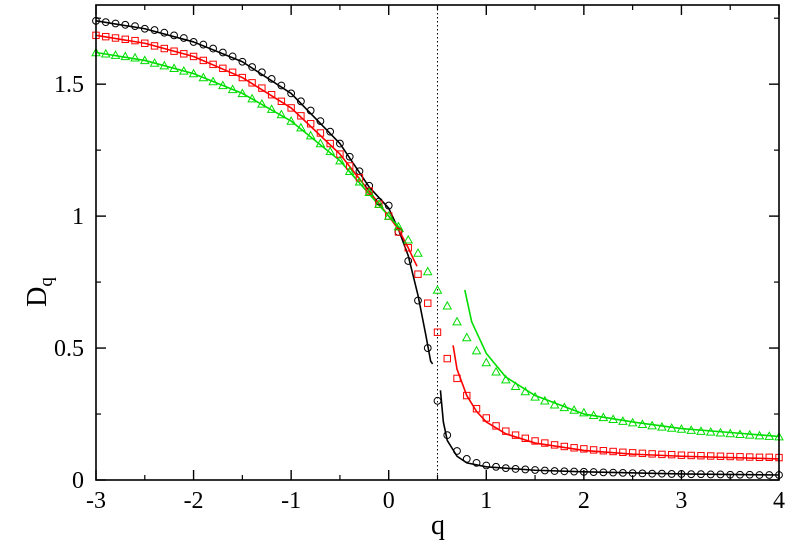 This screenshot has width=789, height=542. I want to click on x-axis-label: q, so click(438, 525).